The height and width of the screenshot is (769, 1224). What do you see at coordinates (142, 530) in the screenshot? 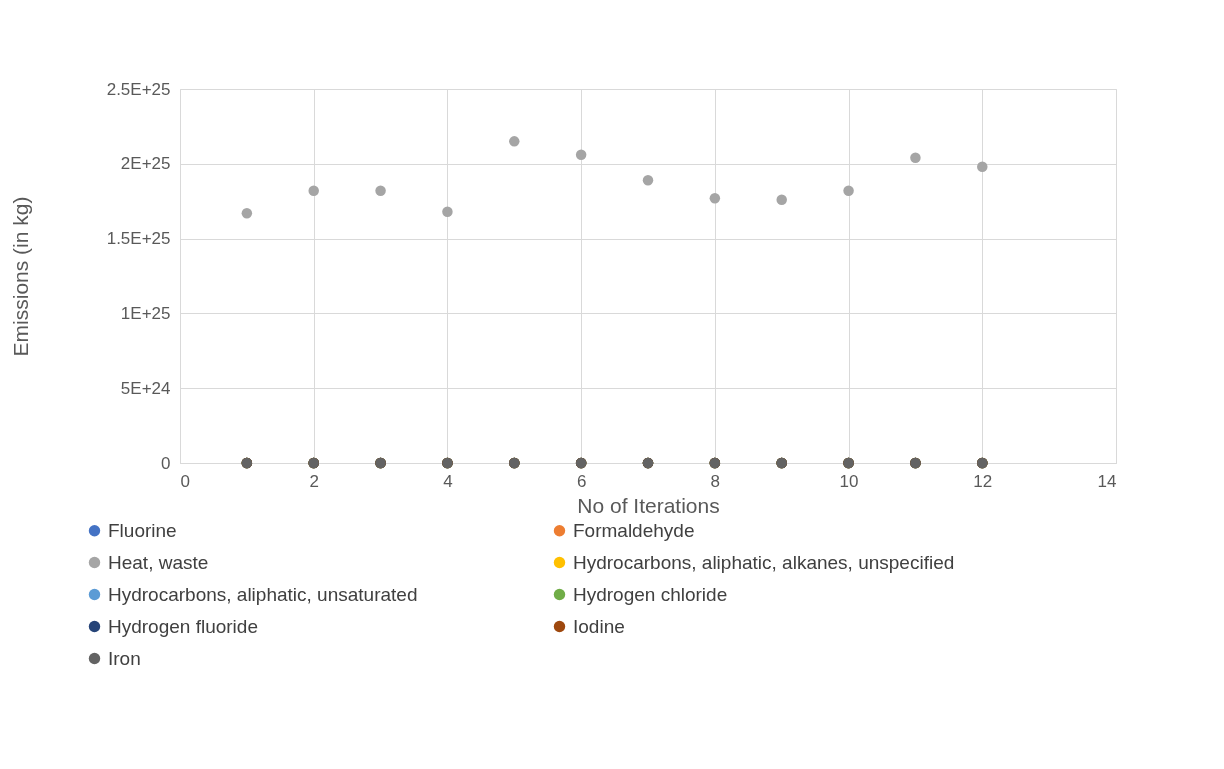
I see `legend-label: Fluorine` at bounding box center [142, 530].